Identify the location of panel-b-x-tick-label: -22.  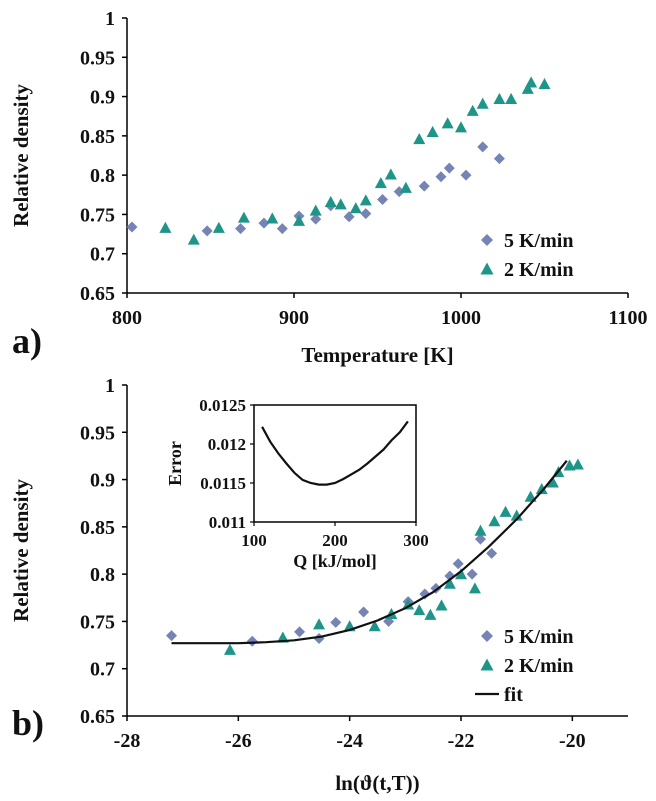
(461, 741).